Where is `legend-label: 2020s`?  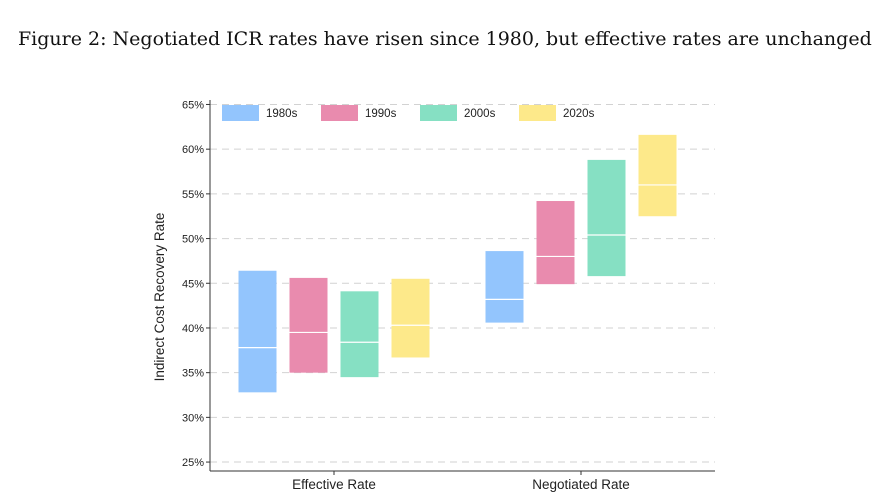 legend-label: 2020s is located at coordinates (579, 114).